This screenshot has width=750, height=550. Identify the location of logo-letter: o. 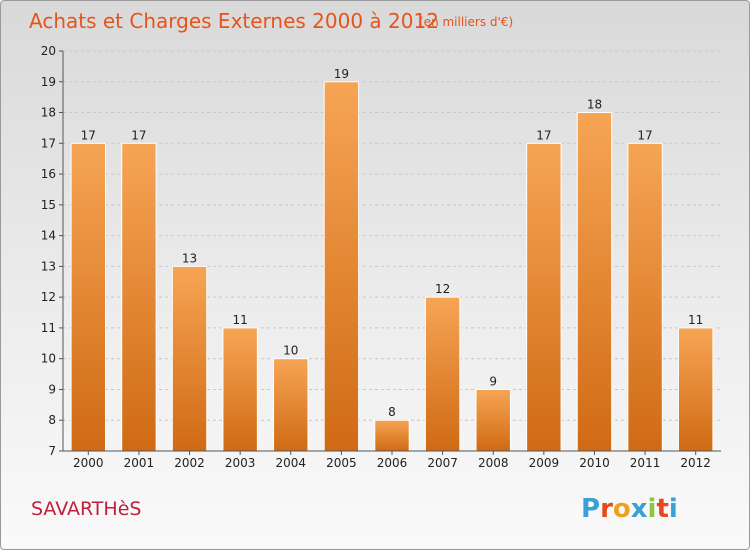
(622, 509).